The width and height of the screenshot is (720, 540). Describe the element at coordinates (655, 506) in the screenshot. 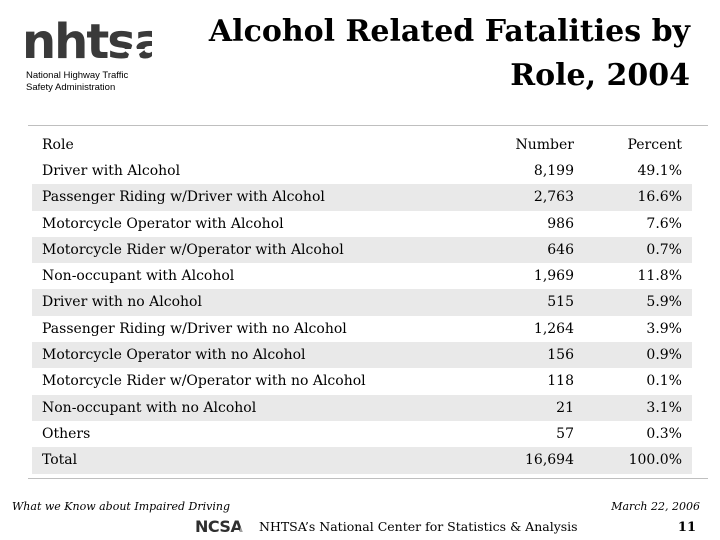

I see `footer-date: March 22, 2006` at that location.